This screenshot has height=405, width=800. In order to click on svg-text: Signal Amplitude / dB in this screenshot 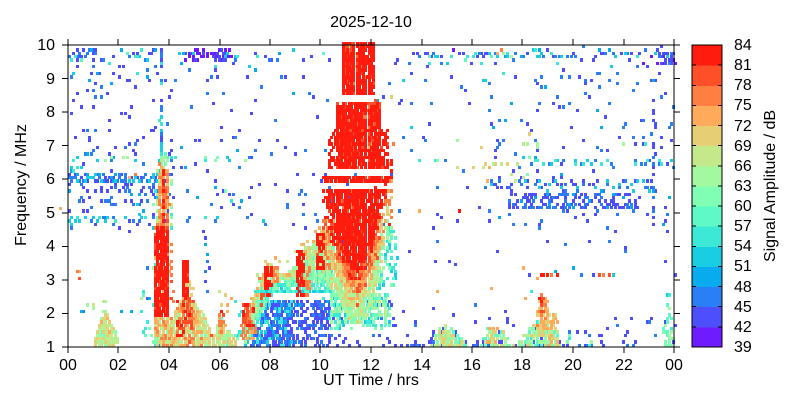, I will do `click(770, 186)`.